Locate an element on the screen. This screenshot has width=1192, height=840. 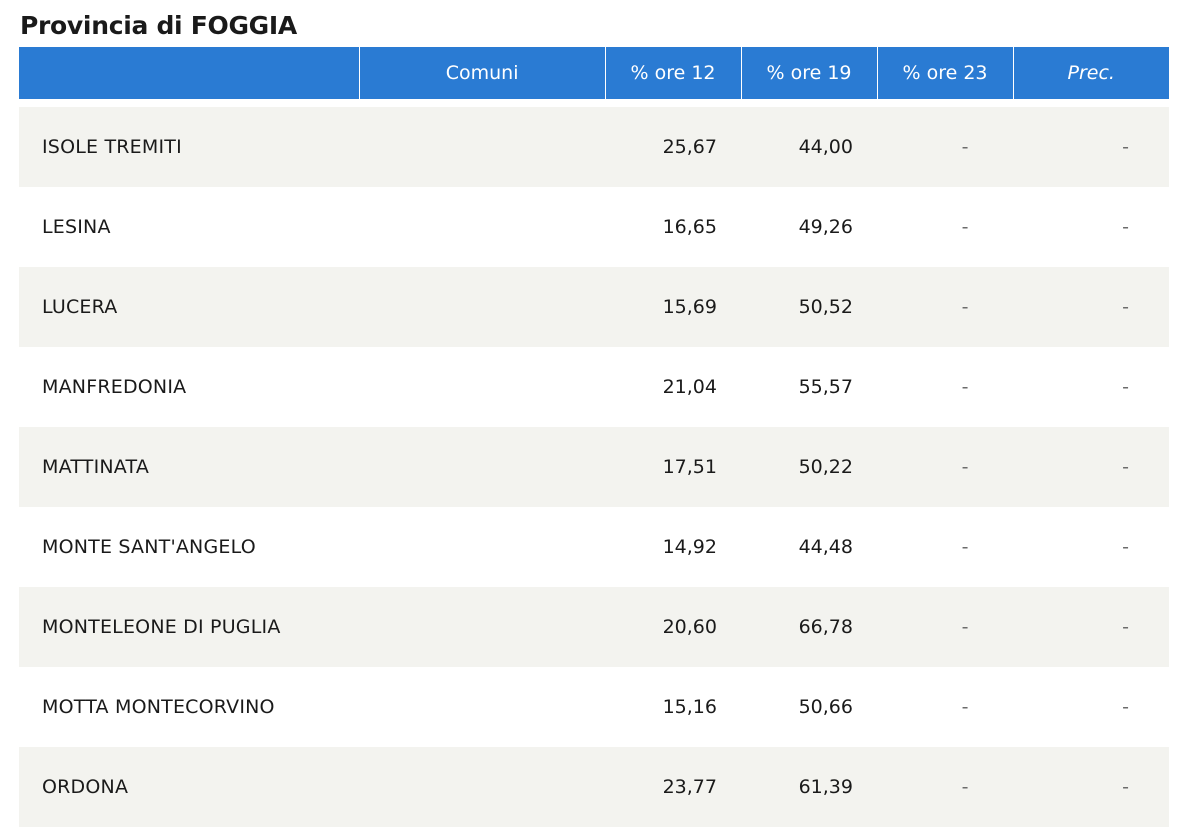
comune-name: ORDONA is located at coordinates (312, 787).